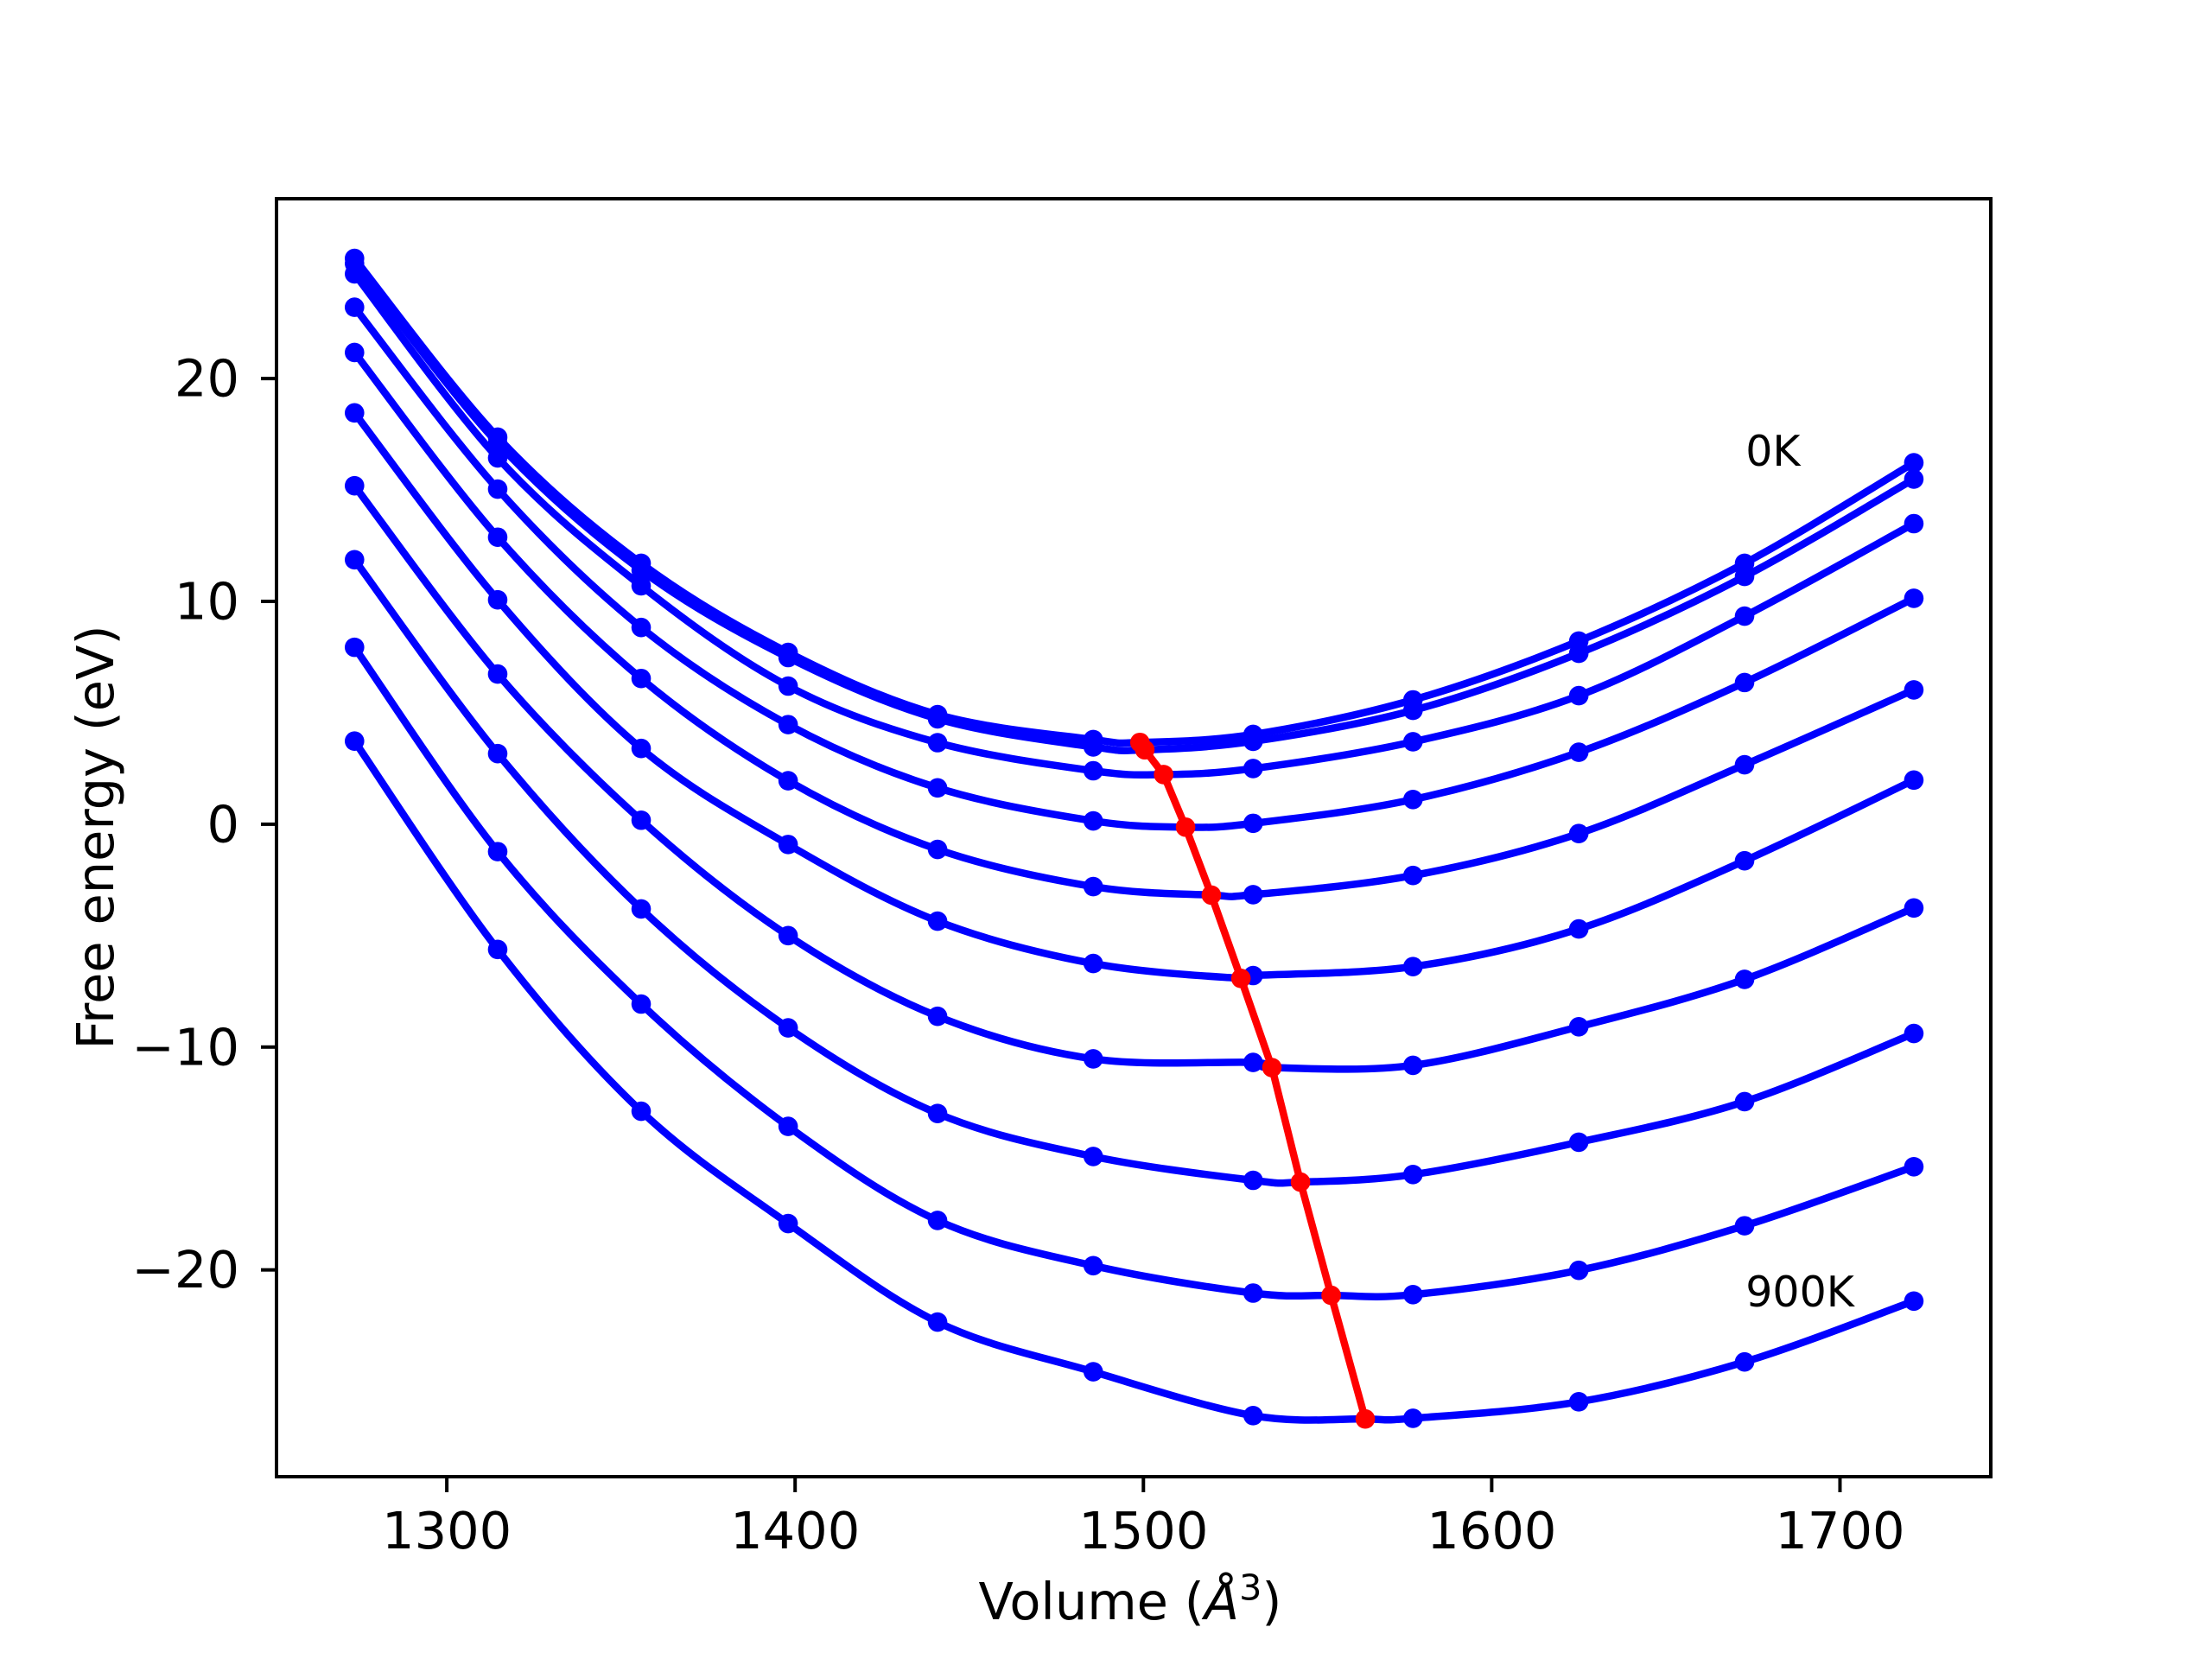 The width and height of the screenshot is (2212, 1659). I want to click on x-tick-label-1600: 1600, so click(1491, 1530).